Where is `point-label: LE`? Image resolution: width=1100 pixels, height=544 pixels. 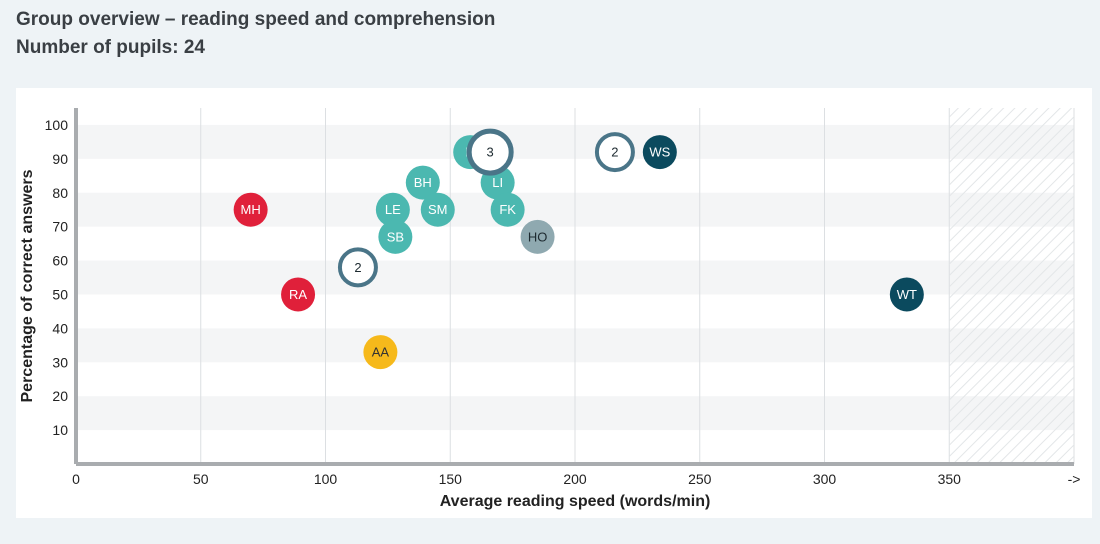 point-label: LE is located at coordinates (393, 209).